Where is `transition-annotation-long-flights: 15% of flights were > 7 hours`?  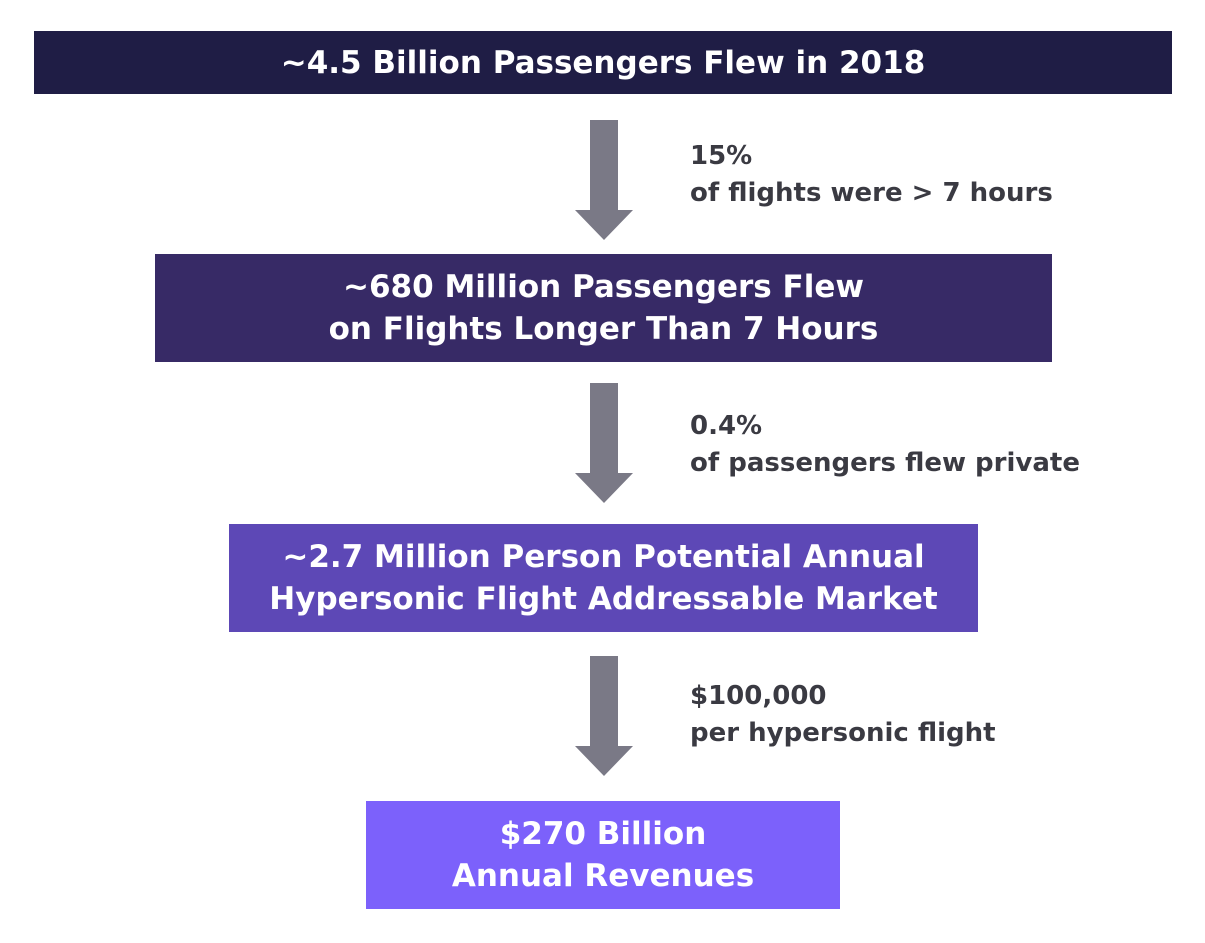 transition-annotation-long-flights: 15% of flights were > 7 hours is located at coordinates (871, 175).